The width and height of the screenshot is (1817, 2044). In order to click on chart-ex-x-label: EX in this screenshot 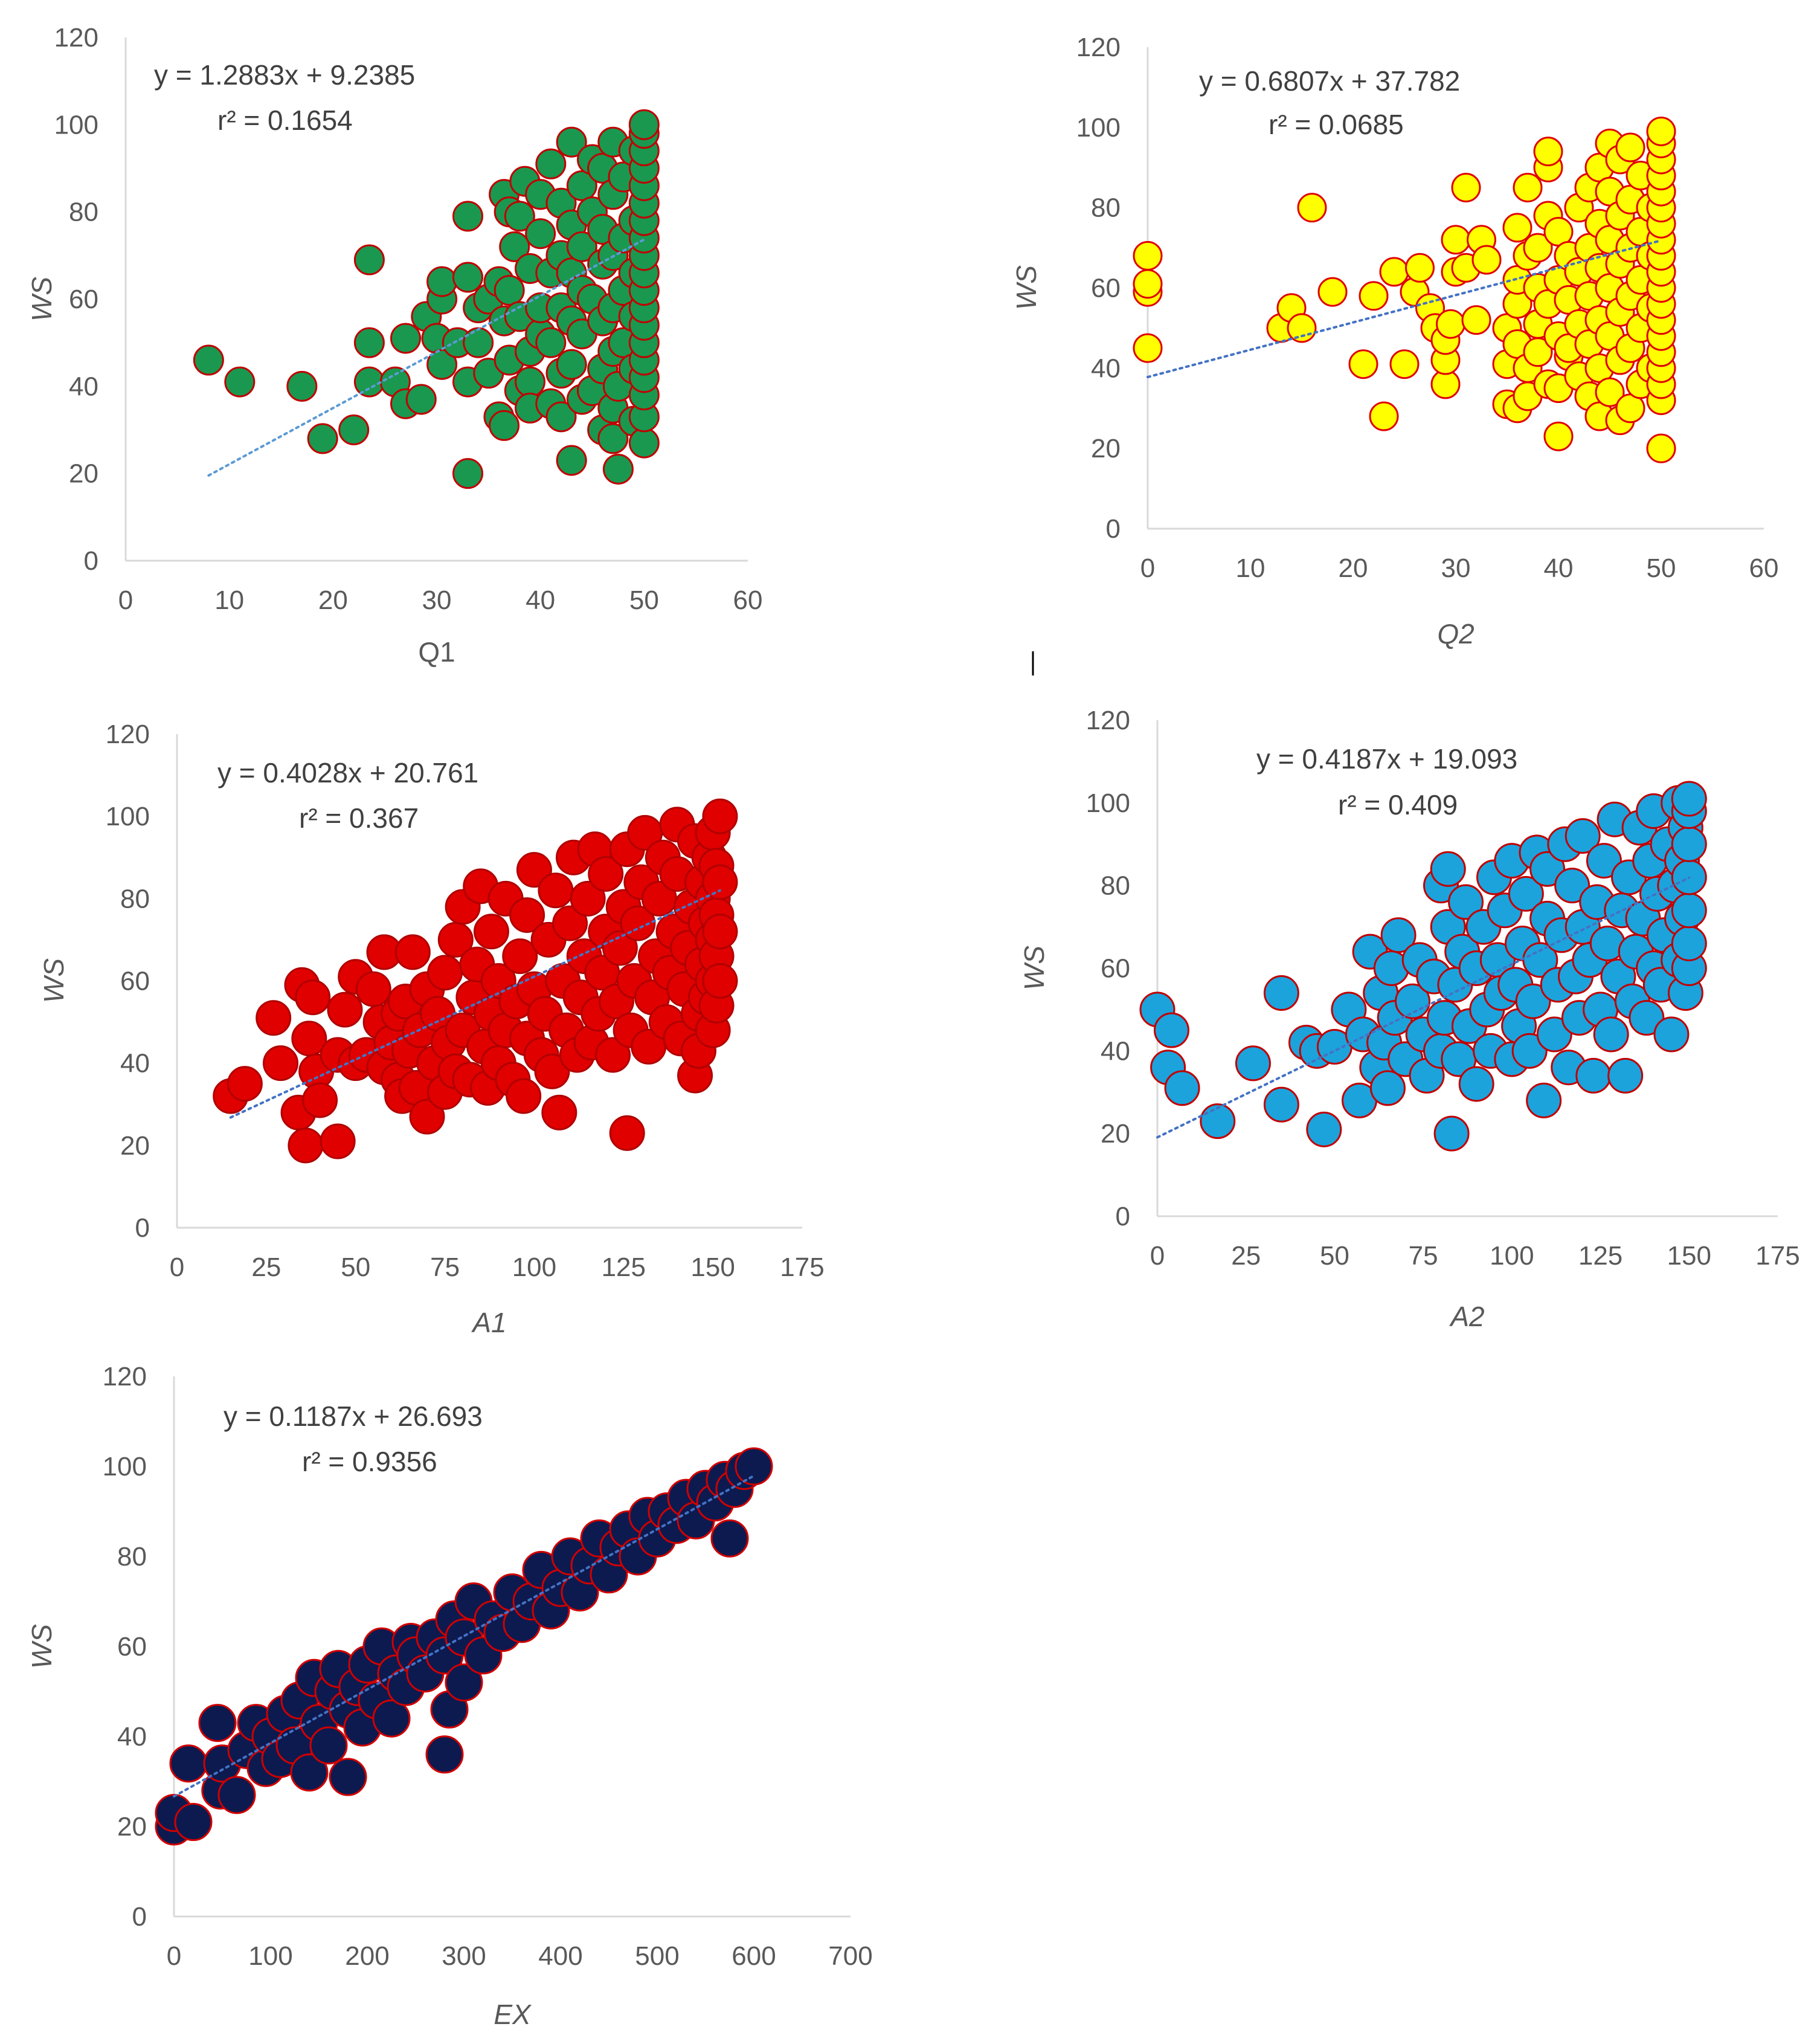, I will do `click(513, 2014)`.